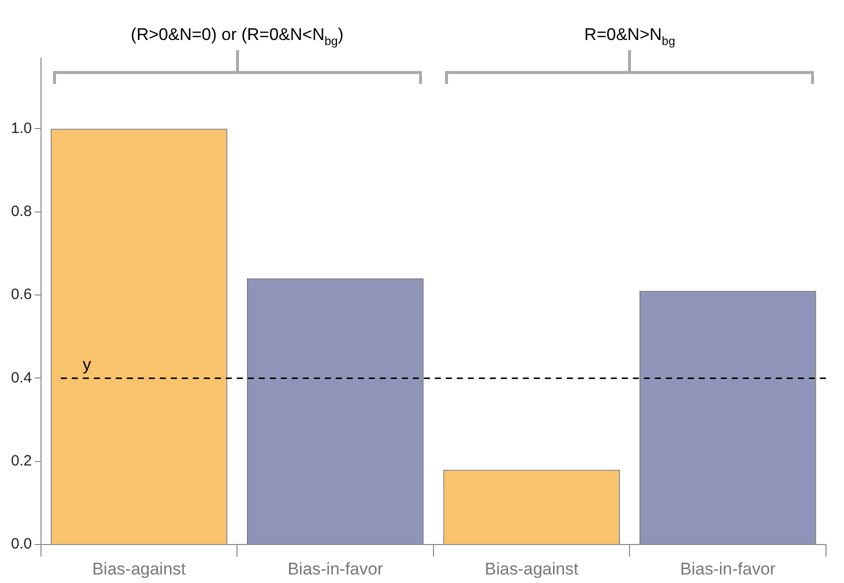 This screenshot has width=844, height=583. What do you see at coordinates (87, 364) in the screenshot?
I see `ref-line-label: y` at bounding box center [87, 364].